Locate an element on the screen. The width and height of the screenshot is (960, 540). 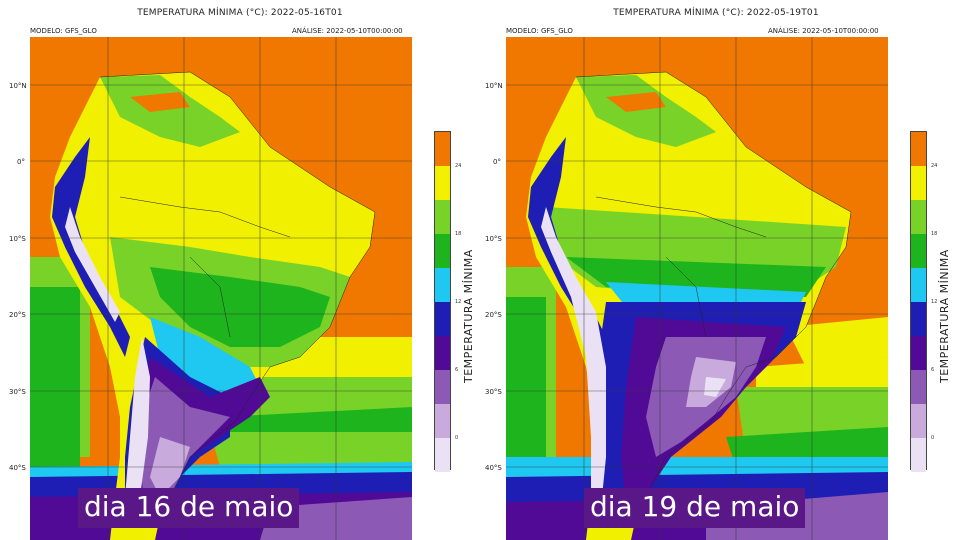
panel-title: TEMPERATURA MÍNIMA (°C): 2022-05-16T01 is located at coordinates (240, 13).